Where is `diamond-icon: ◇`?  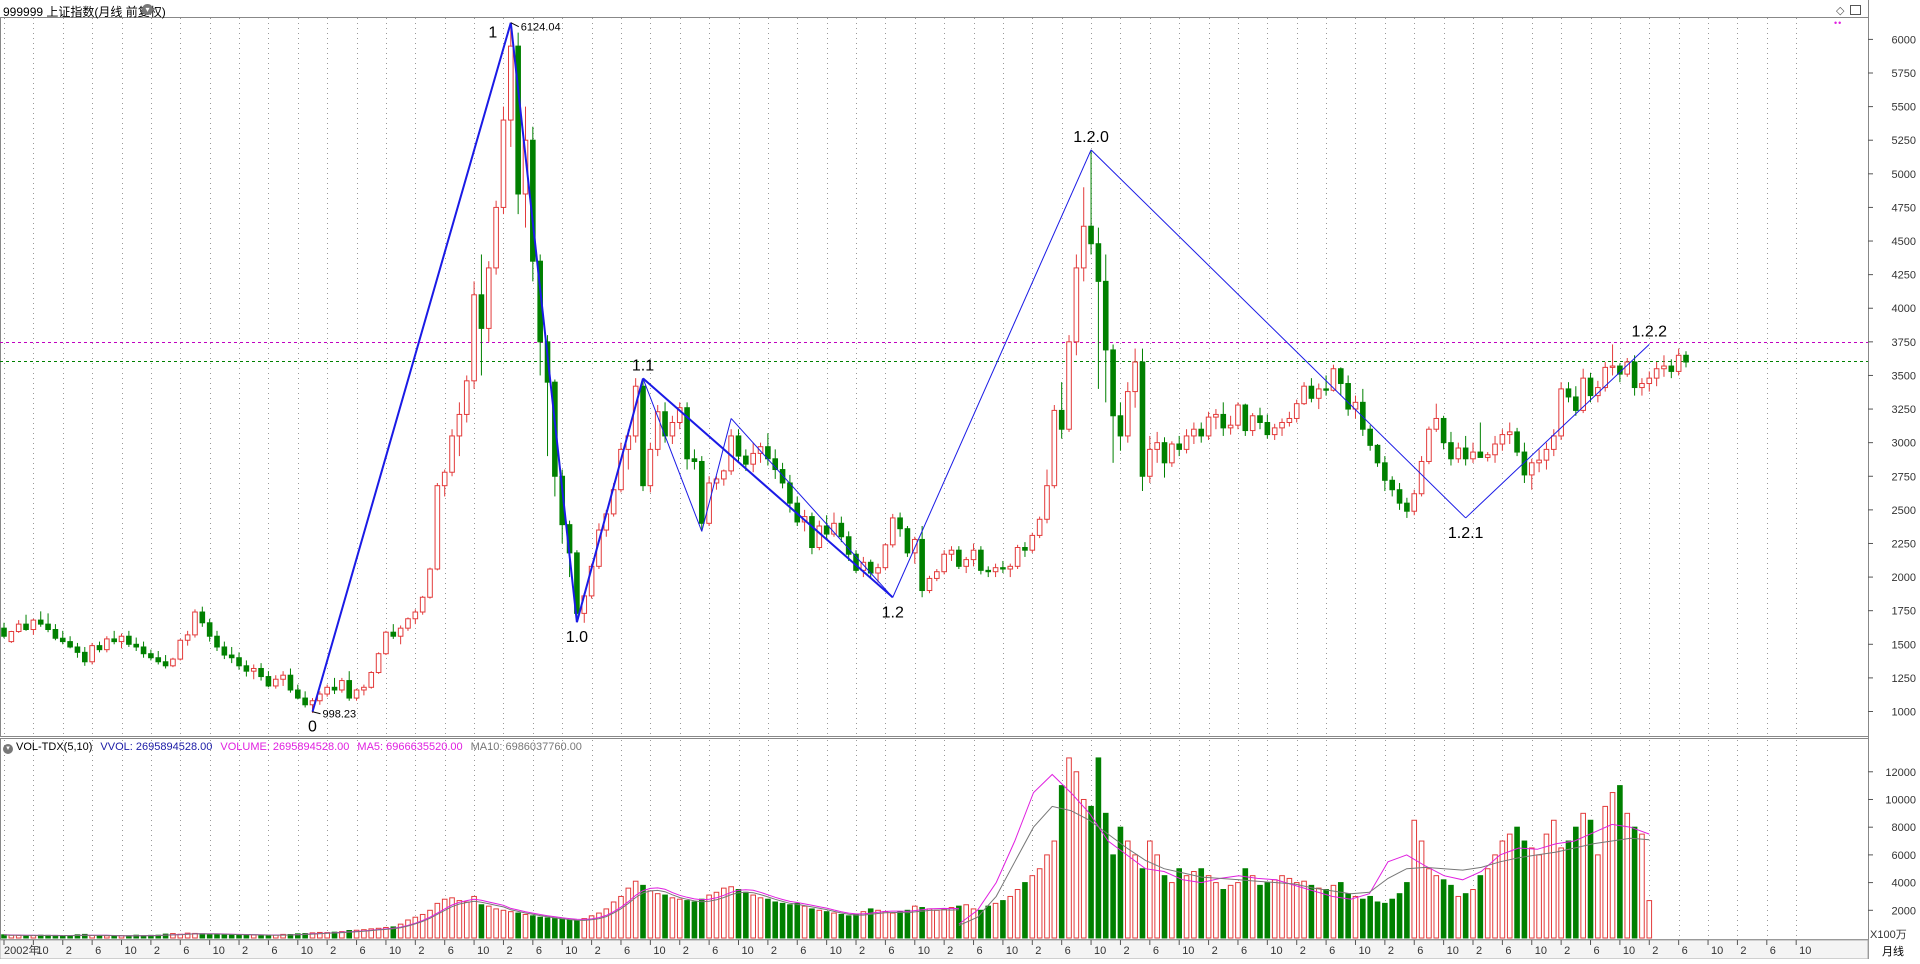
diamond-icon: ◇ is located at coordinates (1840, 11).